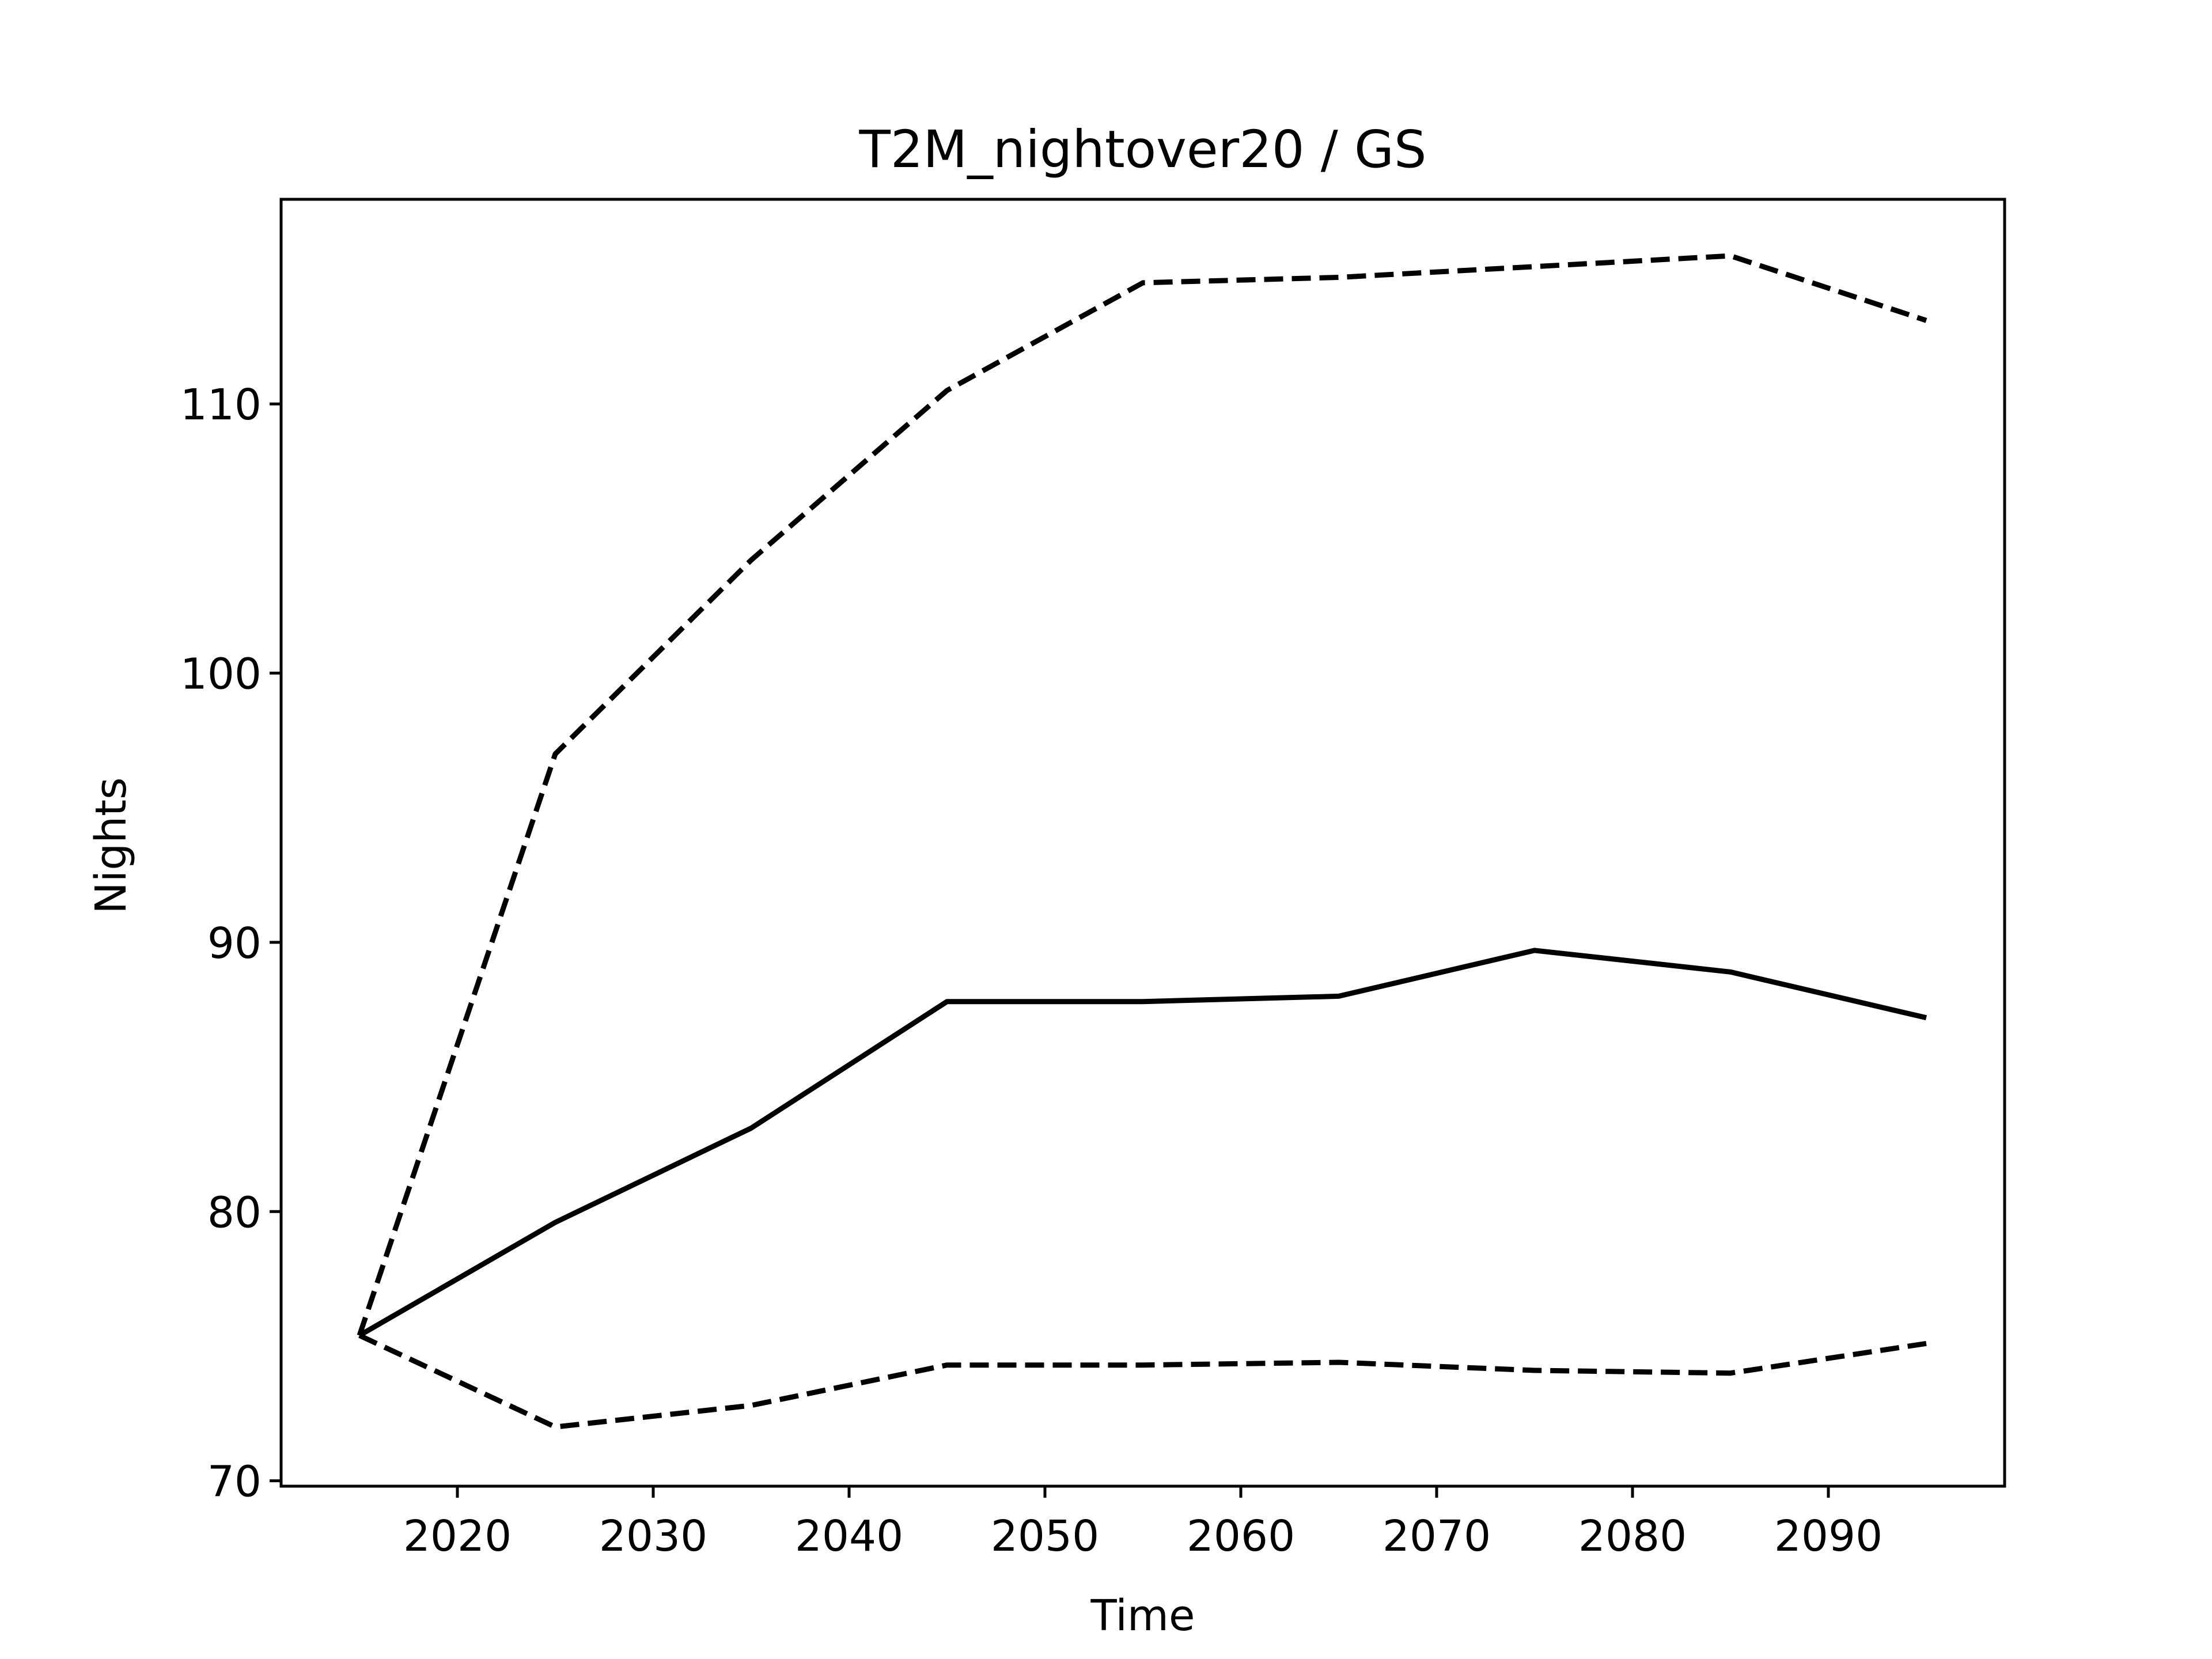  I want to click on x-tick-label: 2060, so click(1241, 1536).